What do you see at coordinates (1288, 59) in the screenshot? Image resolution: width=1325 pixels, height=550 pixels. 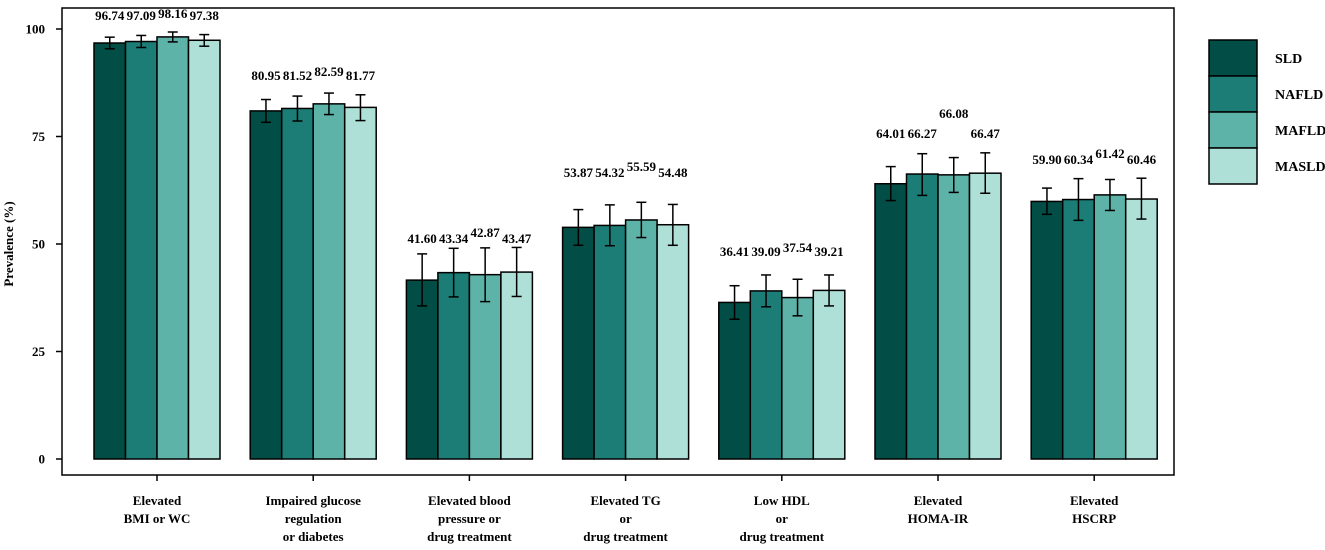 I see `legend-label-sld: SLD` at bounding box center [1288, 59].